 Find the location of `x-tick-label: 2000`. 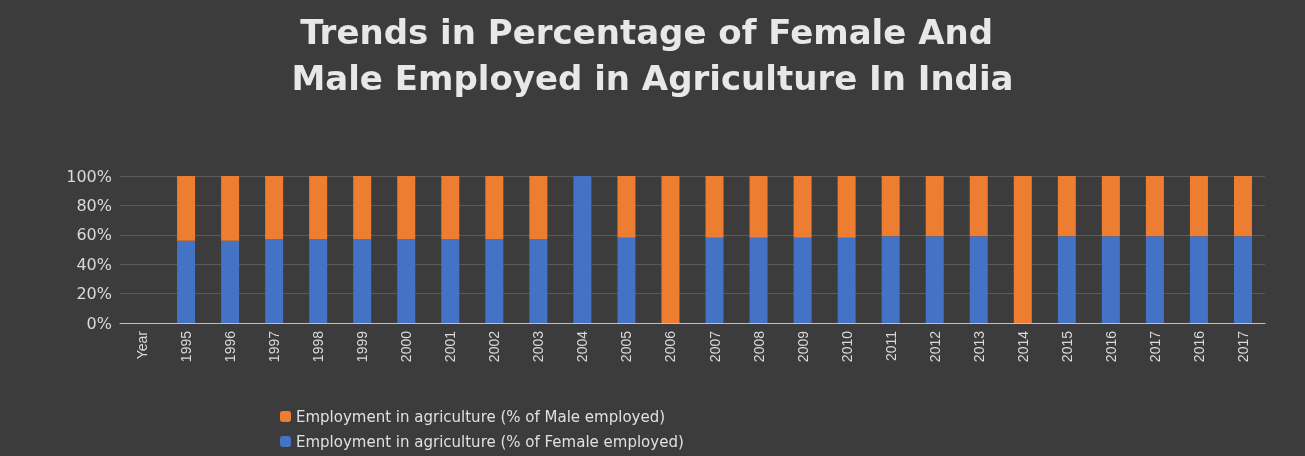

x-tick-label: 2000 is located at coordinates (406, 346).